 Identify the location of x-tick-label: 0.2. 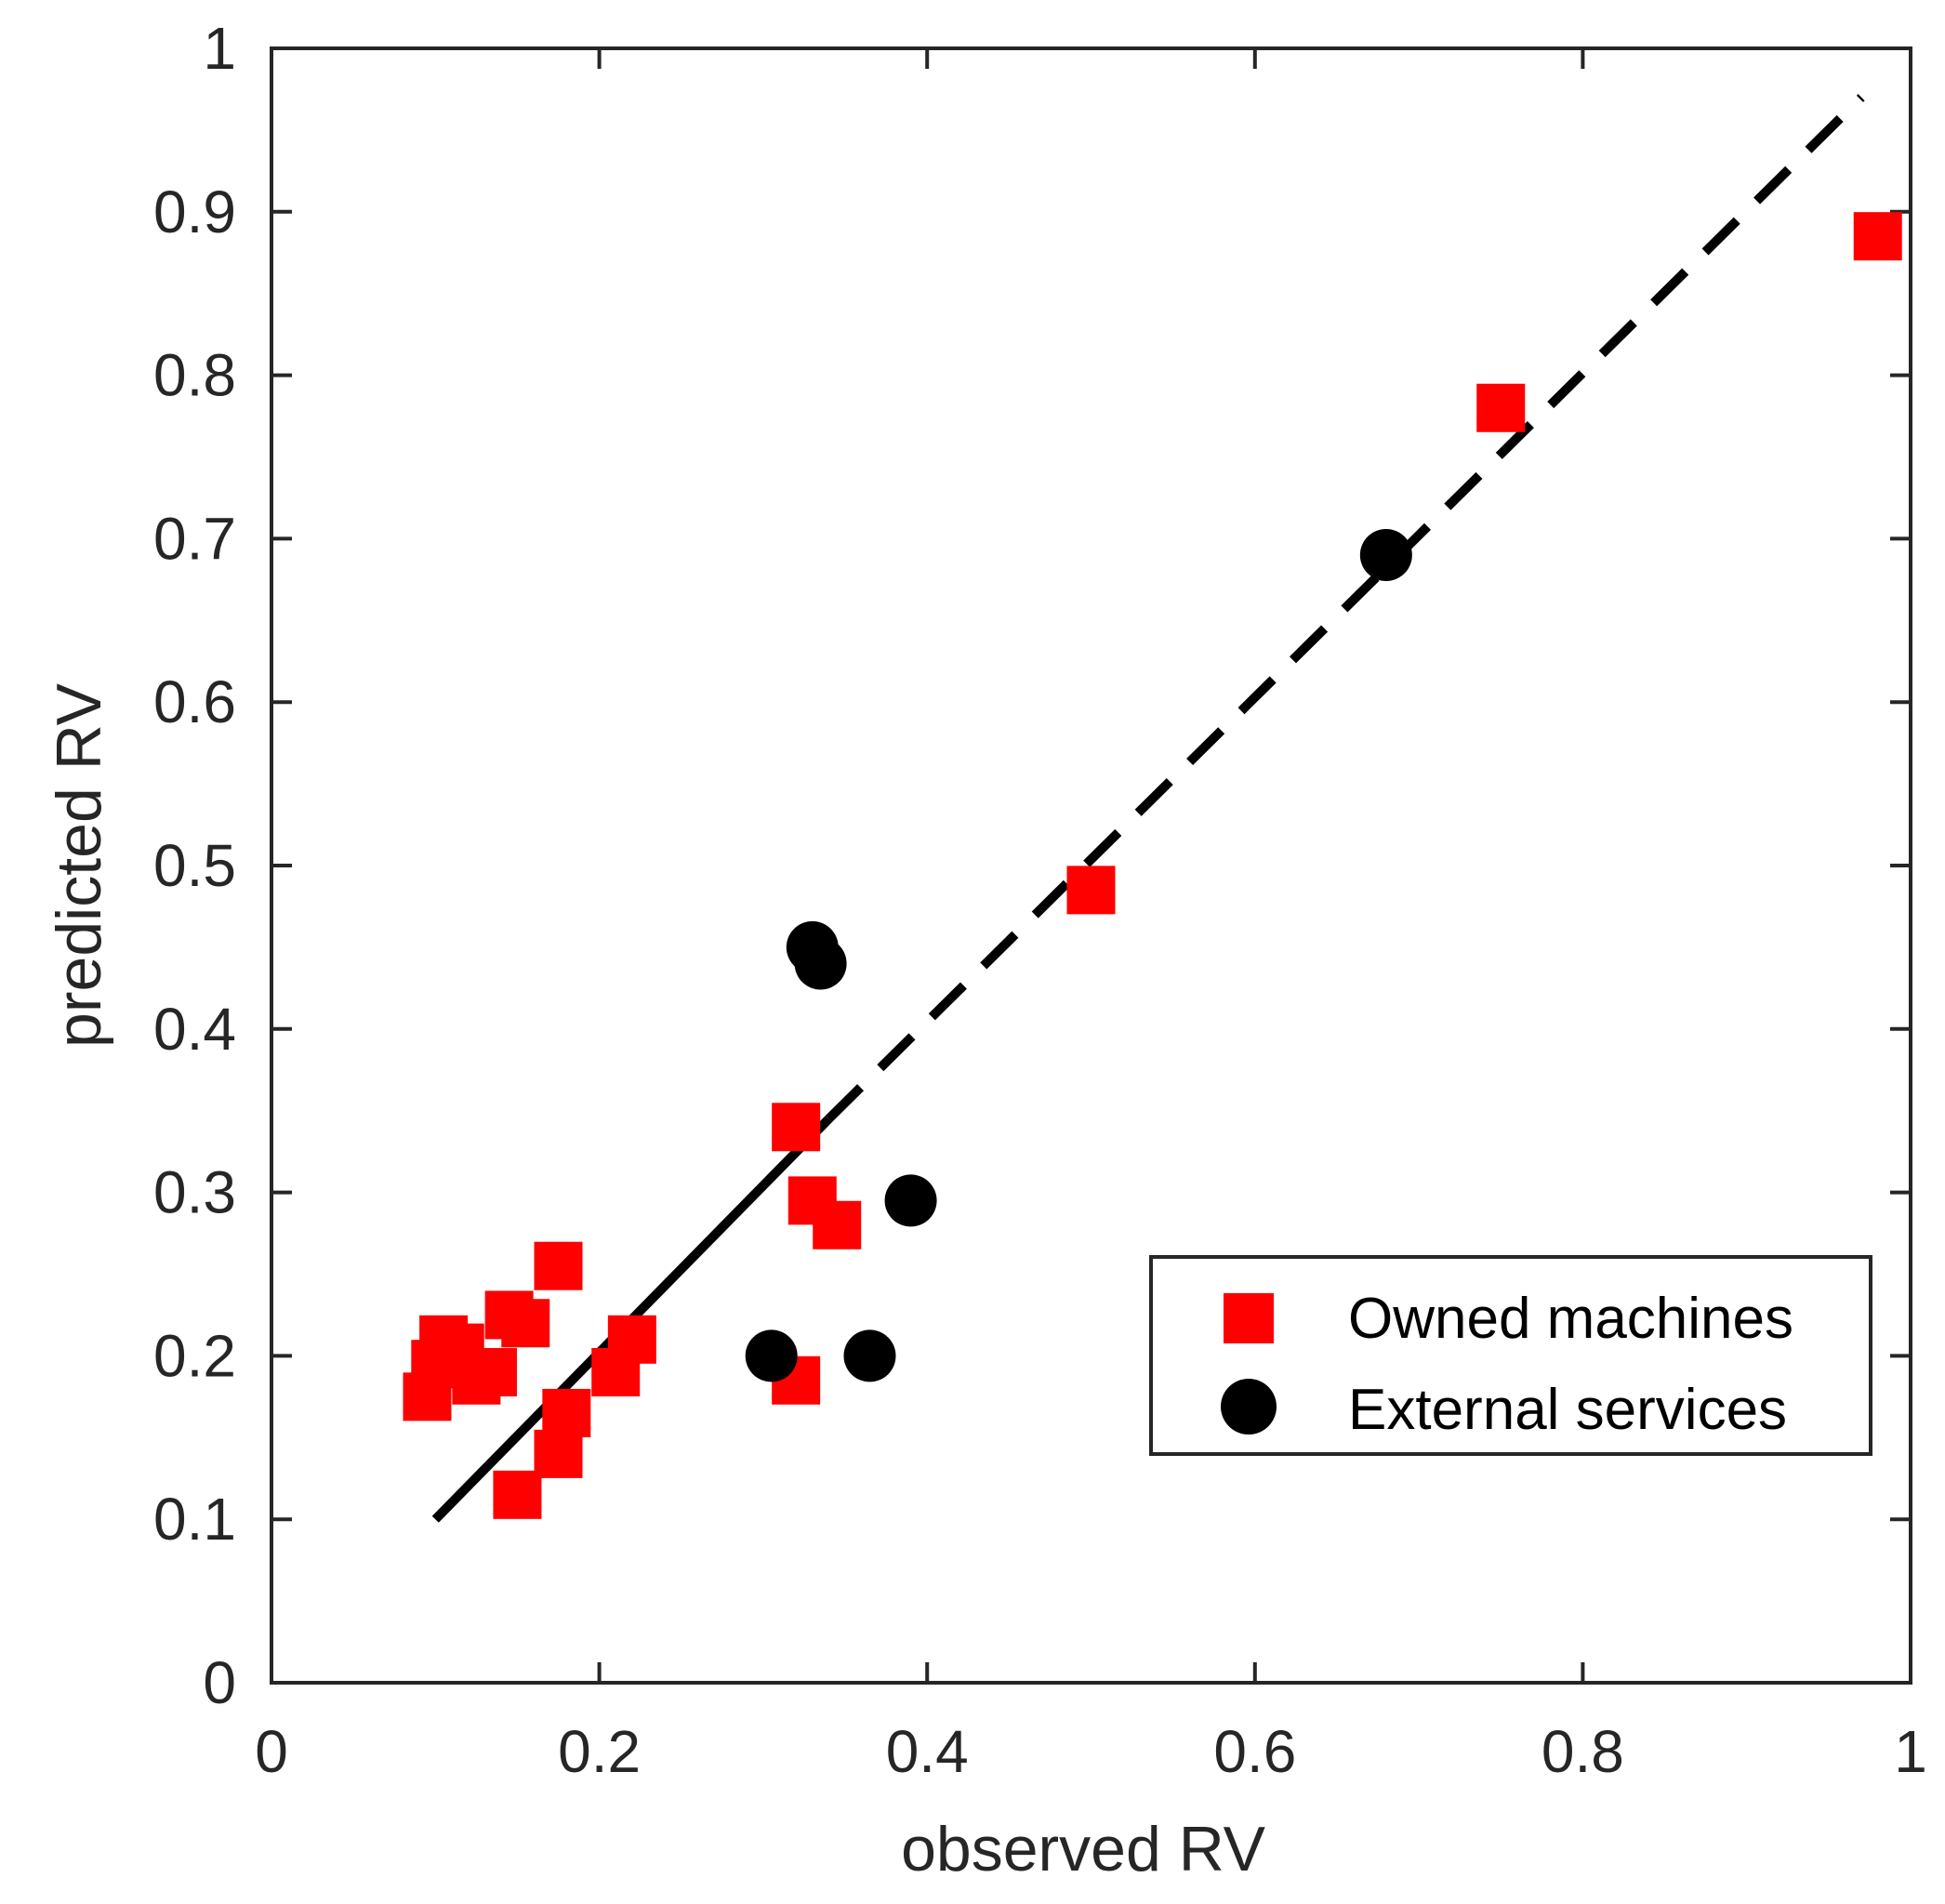
(599, 1751).